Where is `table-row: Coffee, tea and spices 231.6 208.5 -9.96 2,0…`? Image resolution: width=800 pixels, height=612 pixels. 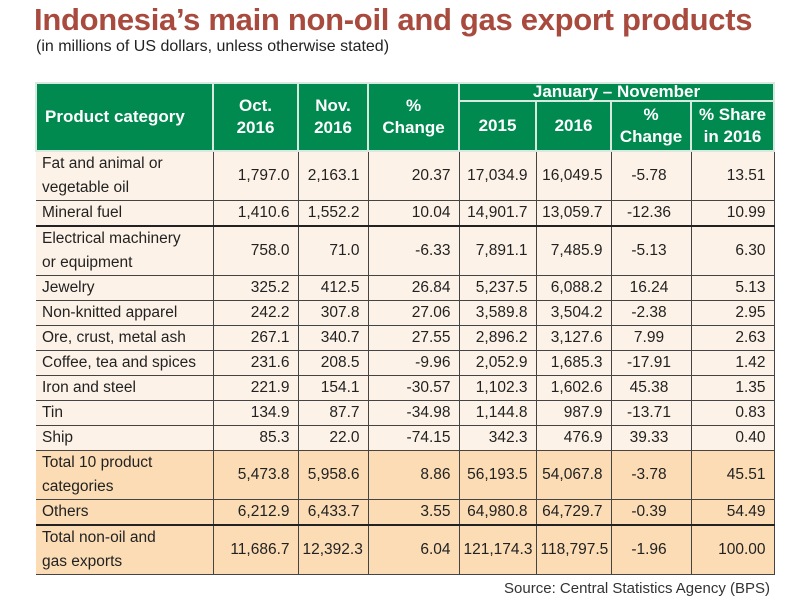
table-row: Coffee, tea and spices 231.6 208.5 -9.96 2,0… is located at coordinates (405, 363).